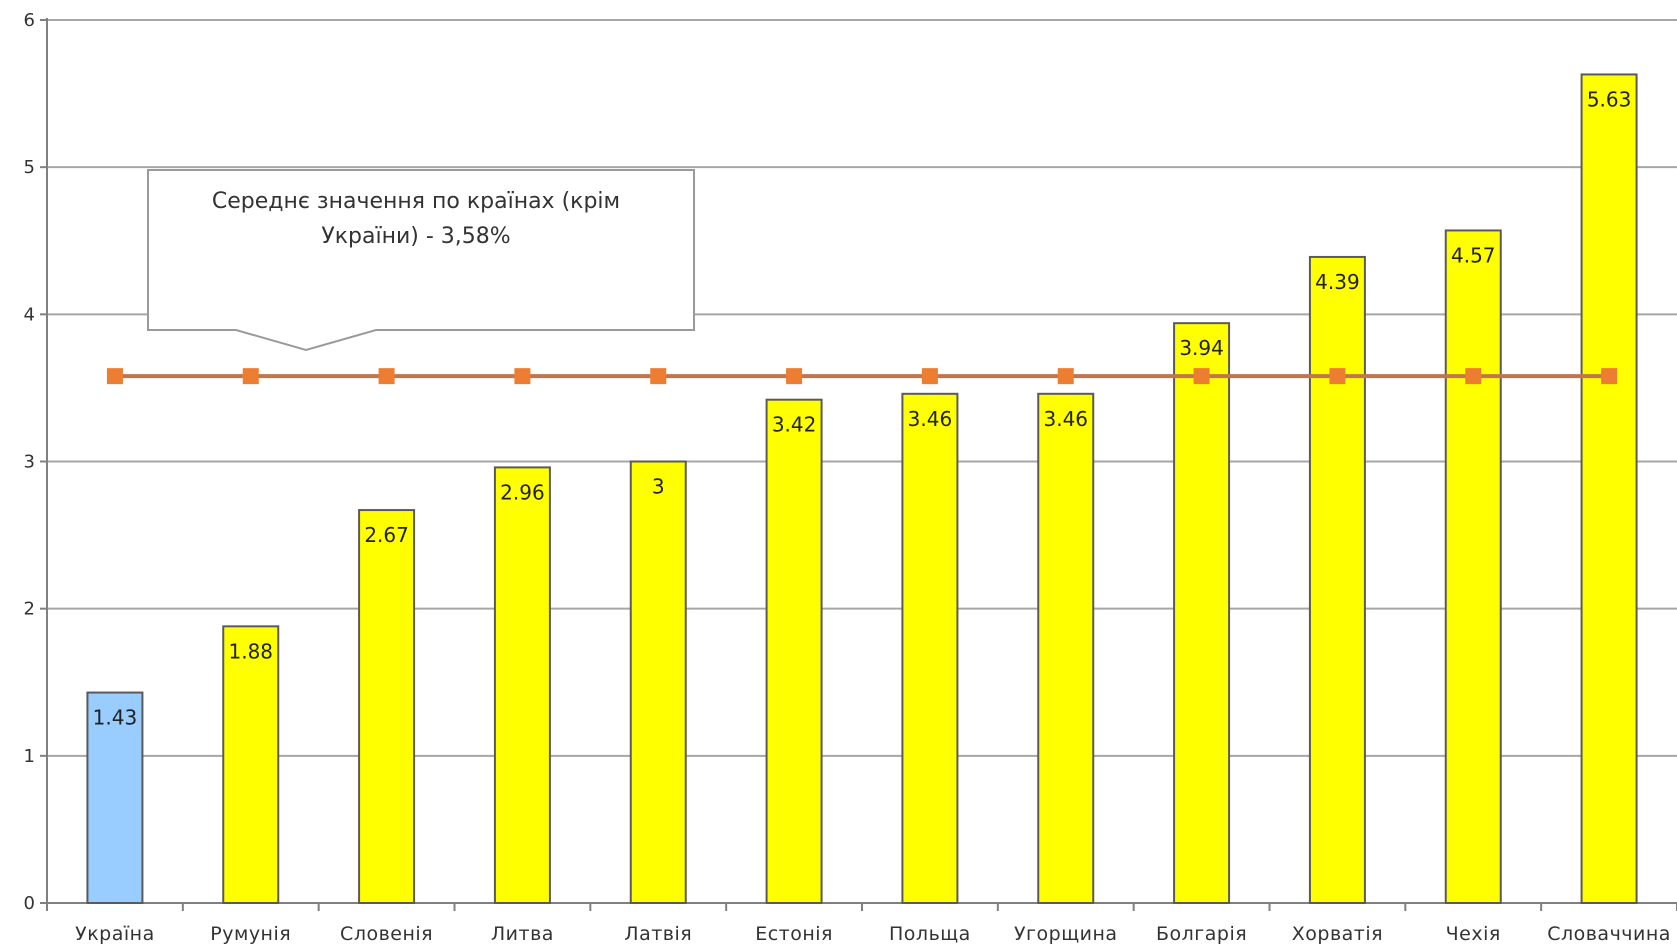 Image resolution: width=1677 pixels, height=950 pixels. Describe the element at coordinates (29, 167) in the screenshot. I see `y-tick-label: 5` at that location.